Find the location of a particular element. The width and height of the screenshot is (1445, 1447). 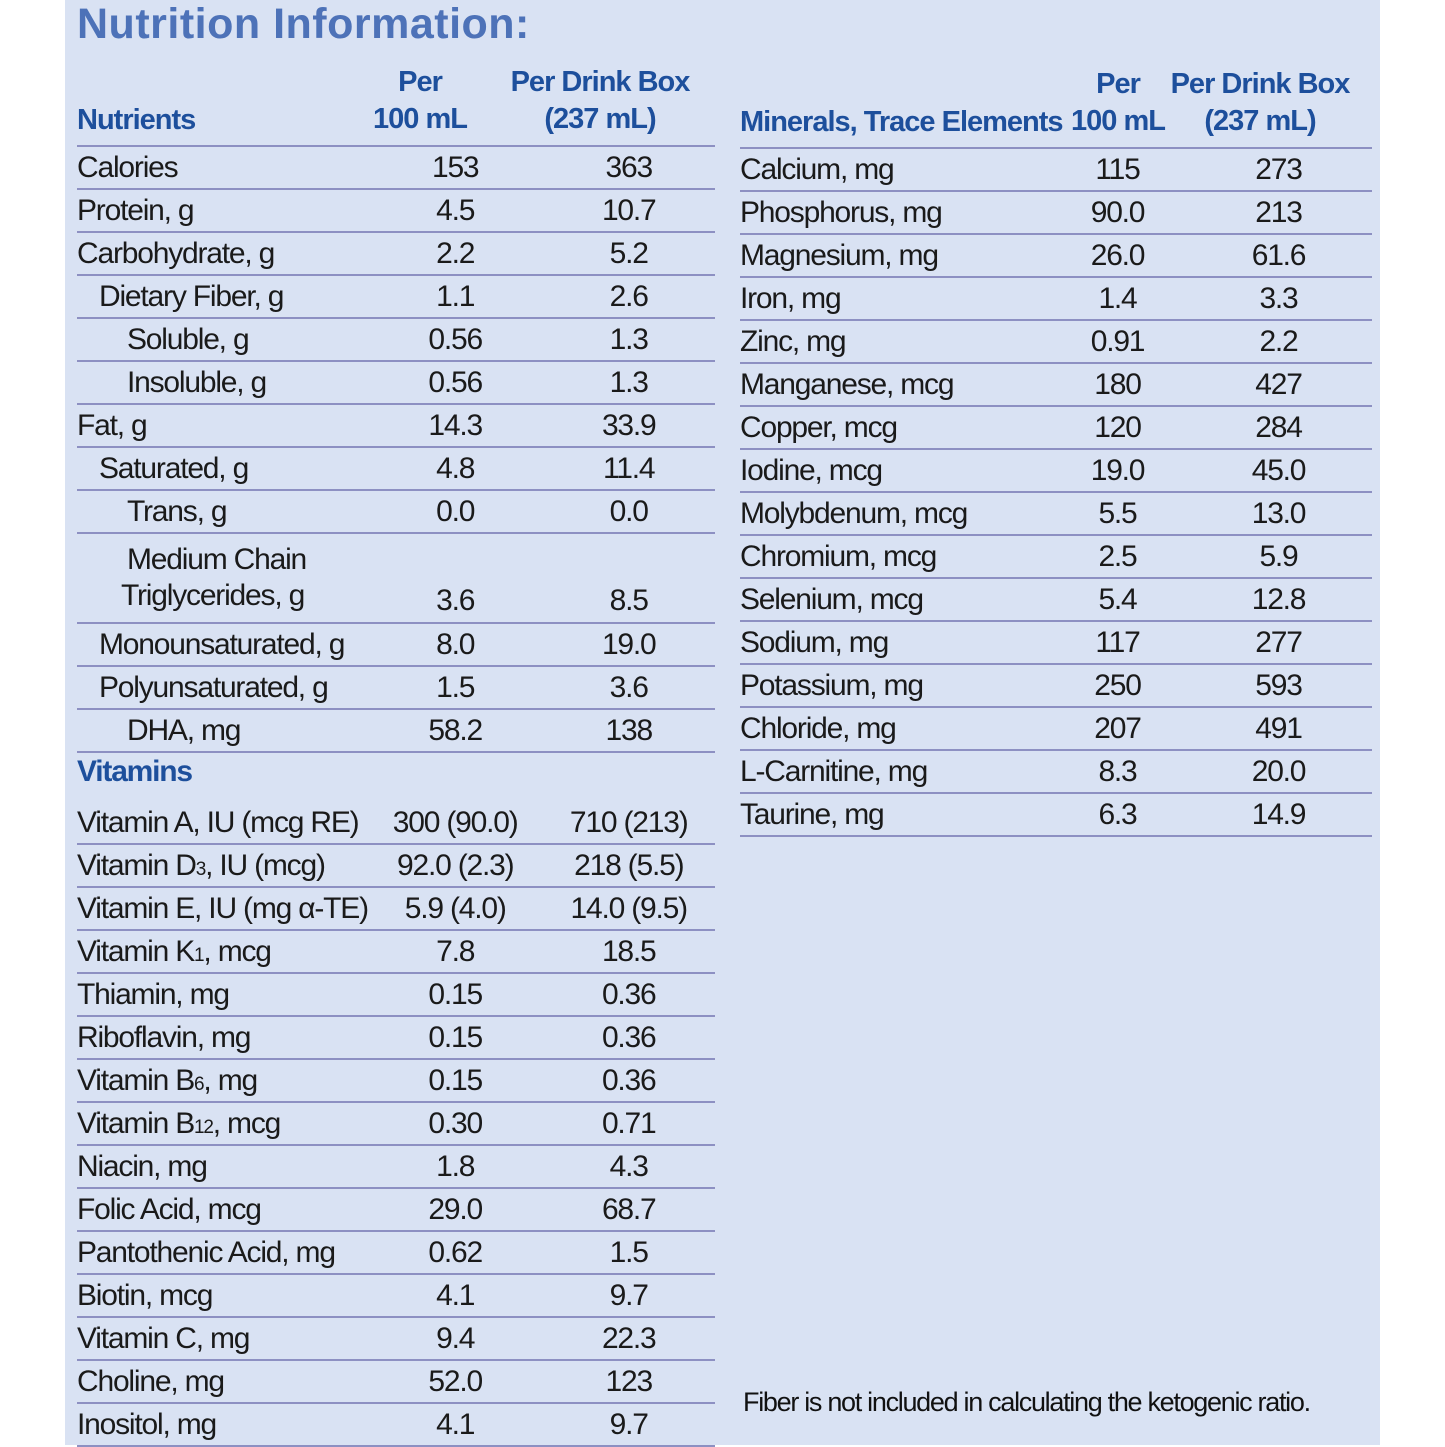

per-100ml-value: 120 is located at coordinates (1117, 428).